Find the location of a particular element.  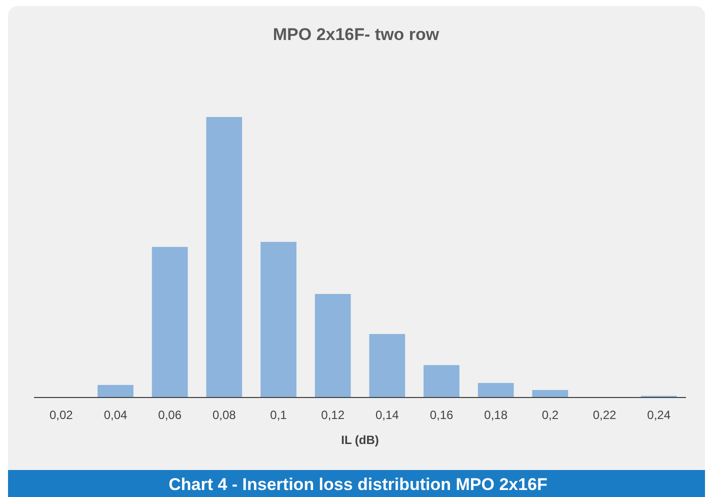

x-tick-label: 0,1 is located at coordinates (279, 415).